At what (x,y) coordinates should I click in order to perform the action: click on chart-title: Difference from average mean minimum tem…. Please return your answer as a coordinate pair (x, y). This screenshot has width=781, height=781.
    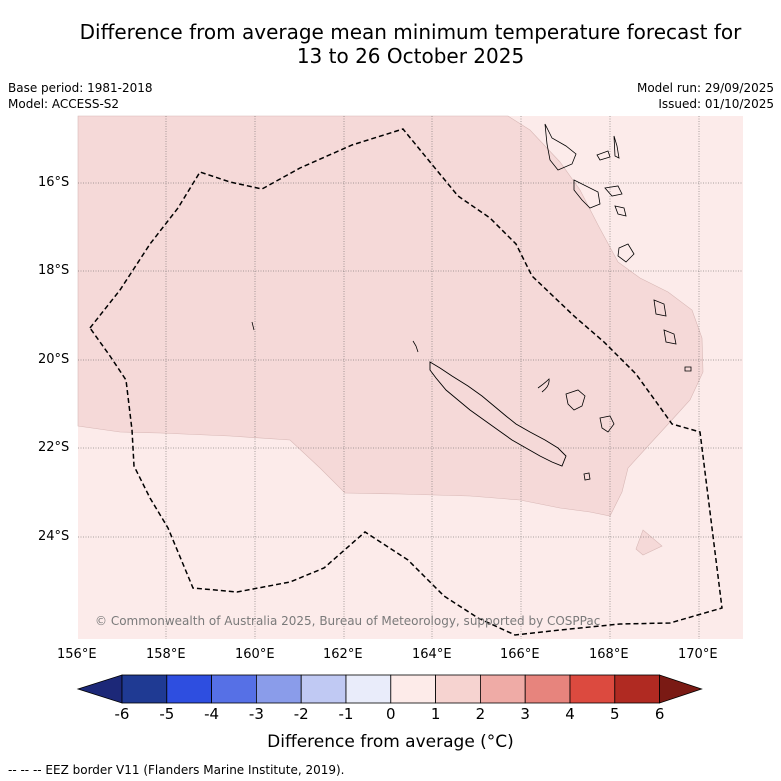
    Looking at the image, I should click on (390, 44).